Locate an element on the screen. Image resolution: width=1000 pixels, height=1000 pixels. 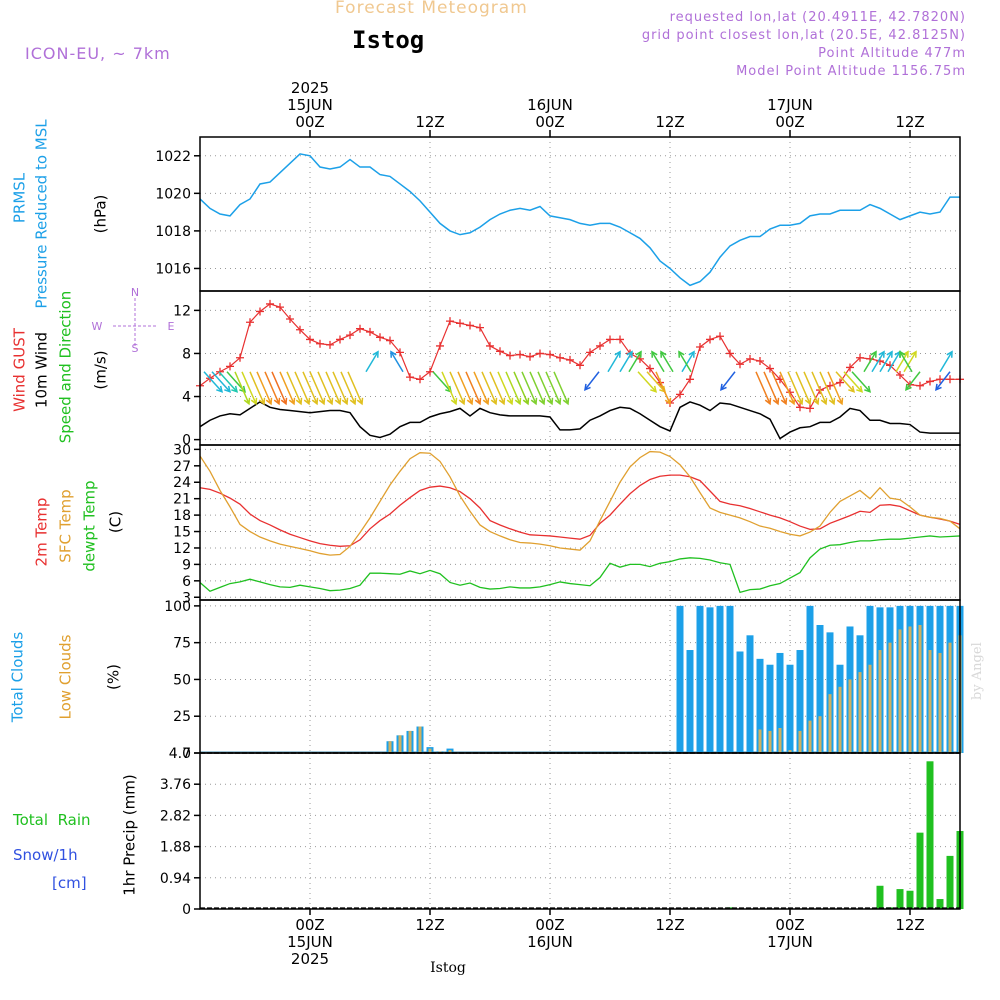
footer-station-name: Istog is located at coordinates (448, 968).